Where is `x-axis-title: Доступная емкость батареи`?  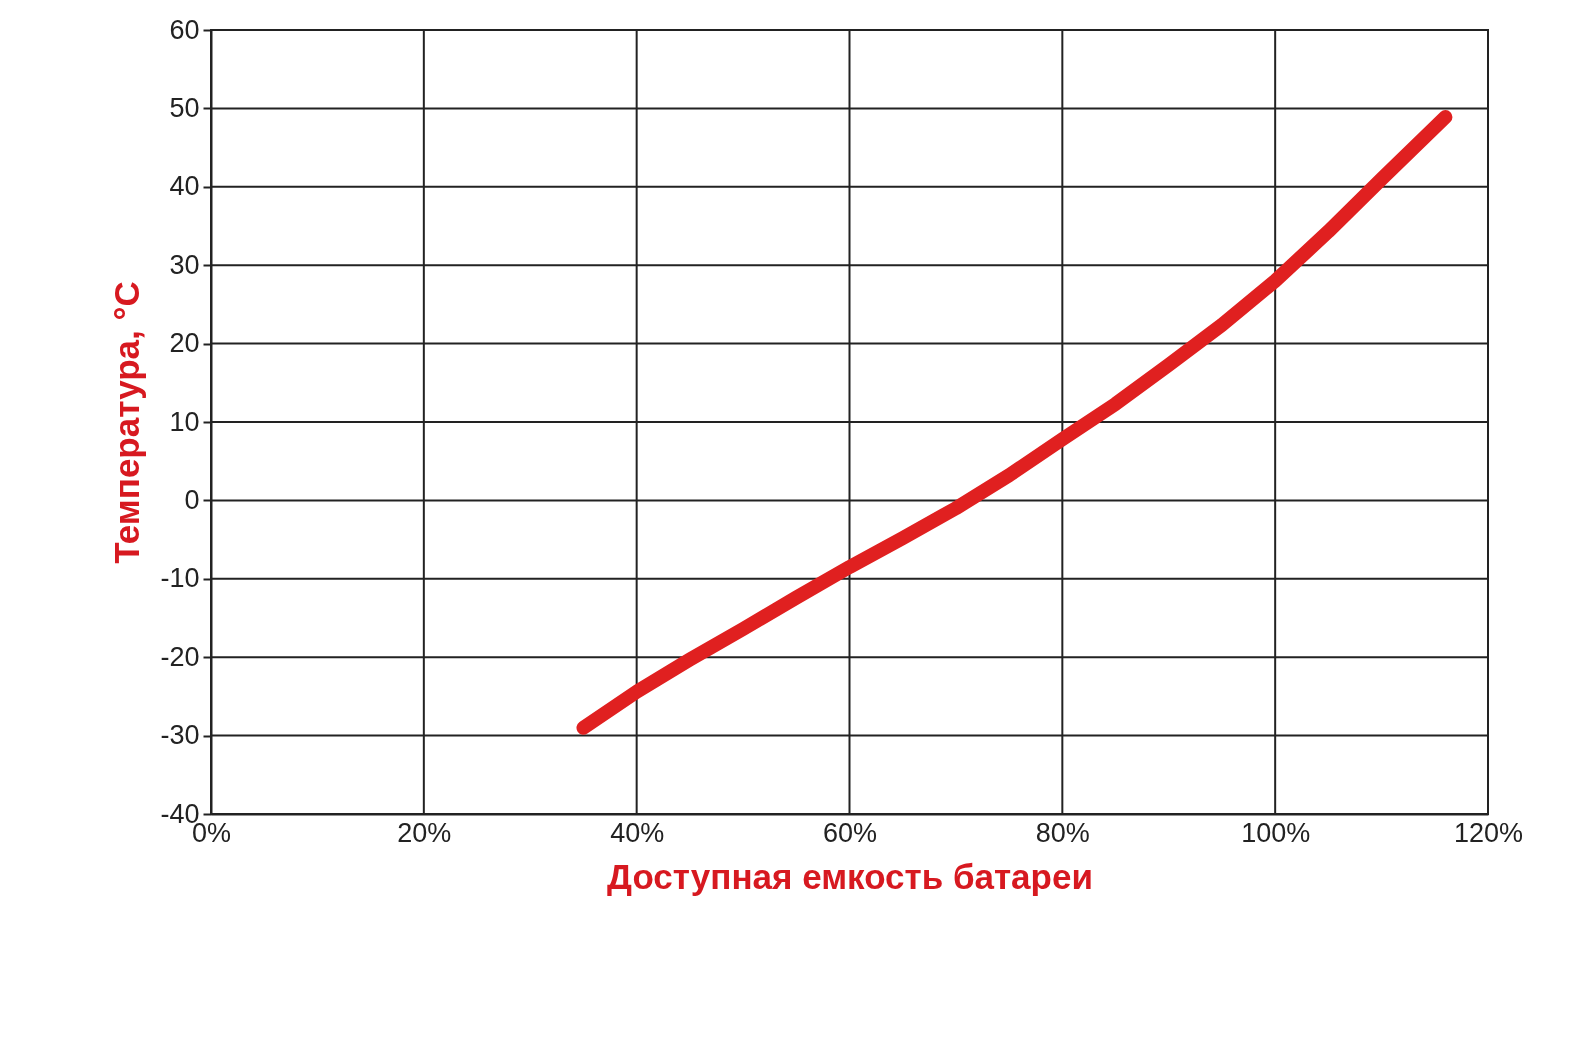
x-axis-title: Доступная емкость батареи is located at coordinates (850, 876).